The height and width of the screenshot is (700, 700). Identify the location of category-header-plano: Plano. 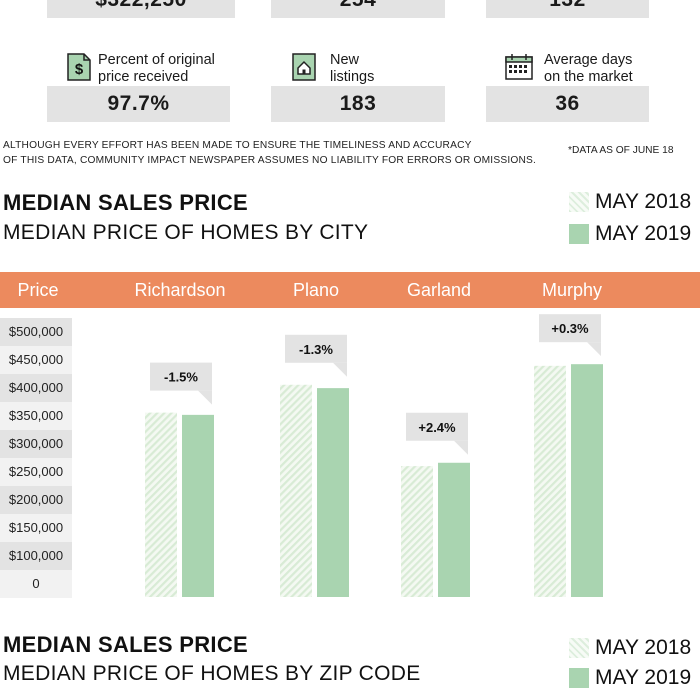
(316, 290).